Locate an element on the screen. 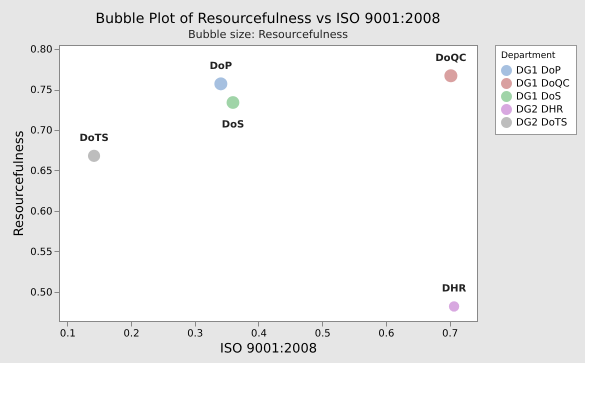 This screenshot has width=603, height=405. y-axis-title: Resourcefulness is located at coordinates (20, 183).